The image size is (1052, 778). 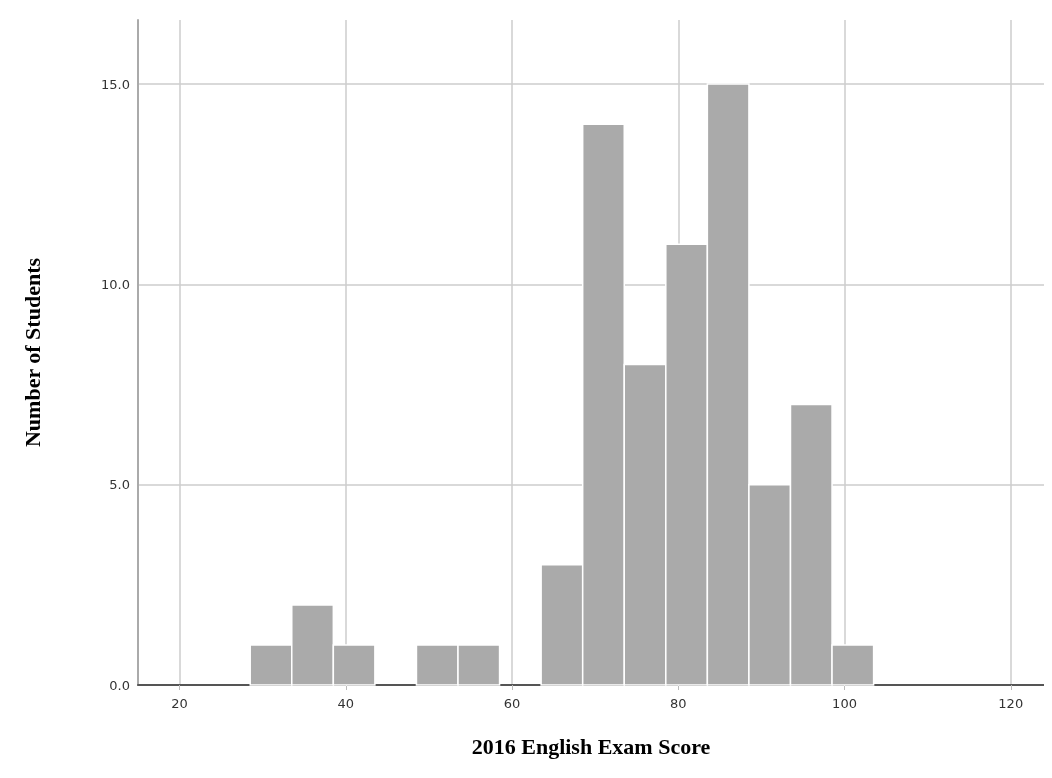 What do you see at coordinates (179, 703) in the screenshot?
I see `x-tick-label: 20` at bounding box center [179, 703].